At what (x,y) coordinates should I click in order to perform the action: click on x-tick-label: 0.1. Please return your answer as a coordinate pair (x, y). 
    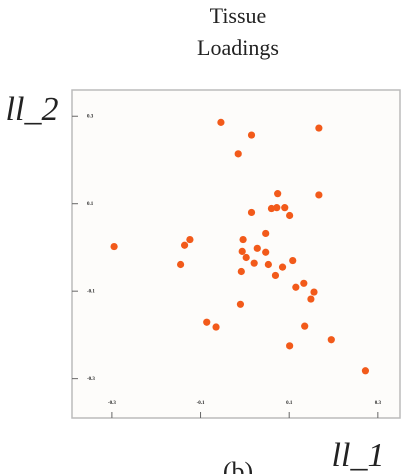
    Looking at the image, I should click on (289, 403).